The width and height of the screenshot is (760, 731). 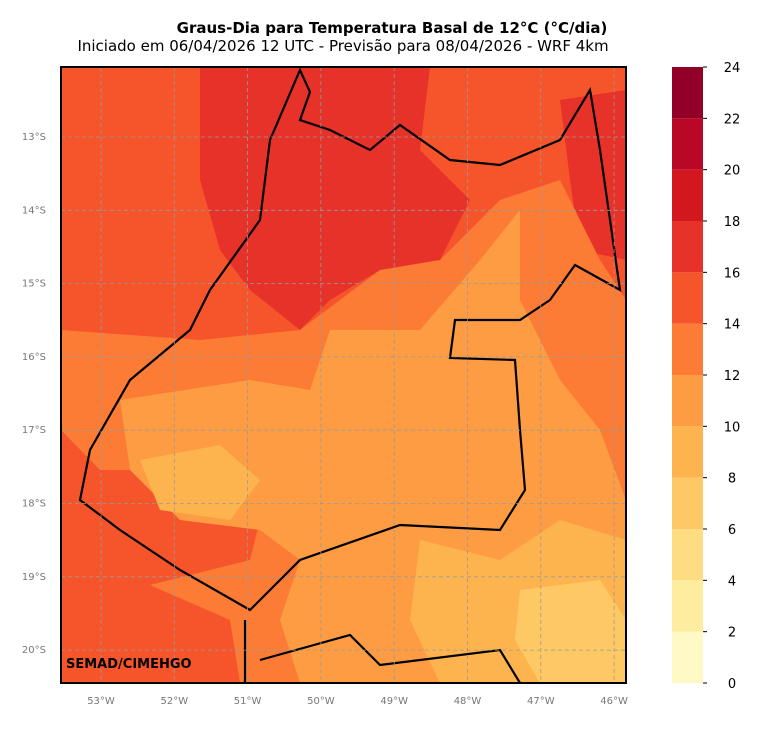 What do you see at coordinates (34, 650) in the screenshot?
I see `lat-label: 20°S` at bounding box center [34, 650].